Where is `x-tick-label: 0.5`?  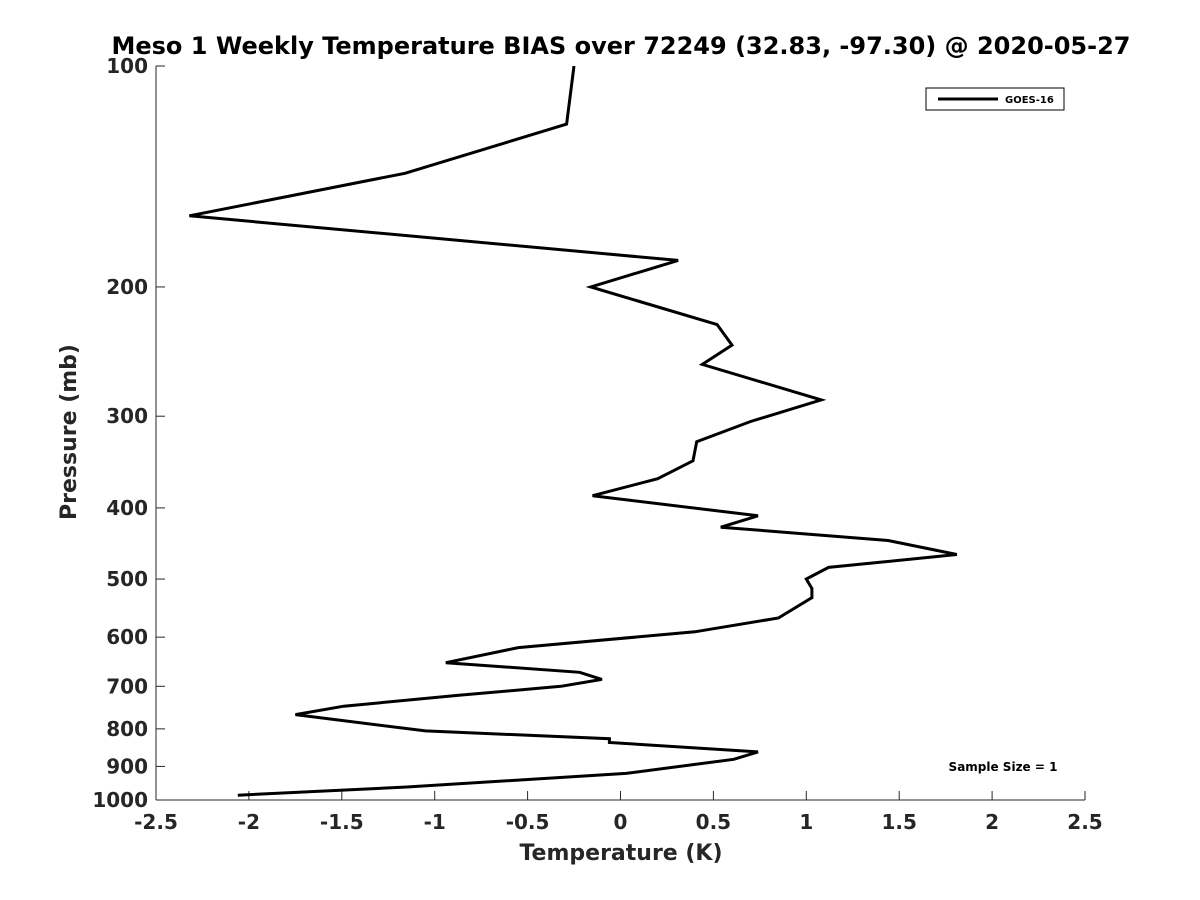 x-tick-label: 0.5 is located at coordinates (713, 822).